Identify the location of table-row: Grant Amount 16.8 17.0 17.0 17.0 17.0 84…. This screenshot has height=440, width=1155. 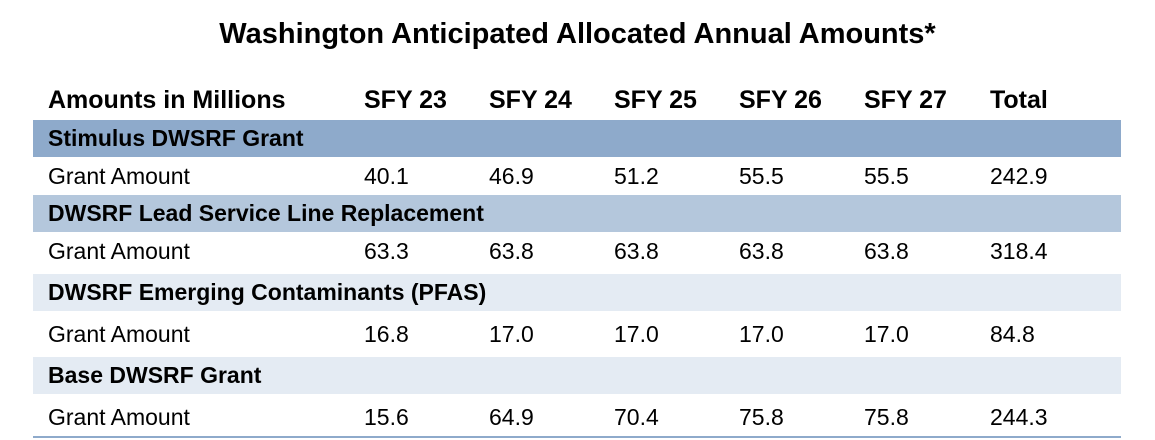
(577, 334).